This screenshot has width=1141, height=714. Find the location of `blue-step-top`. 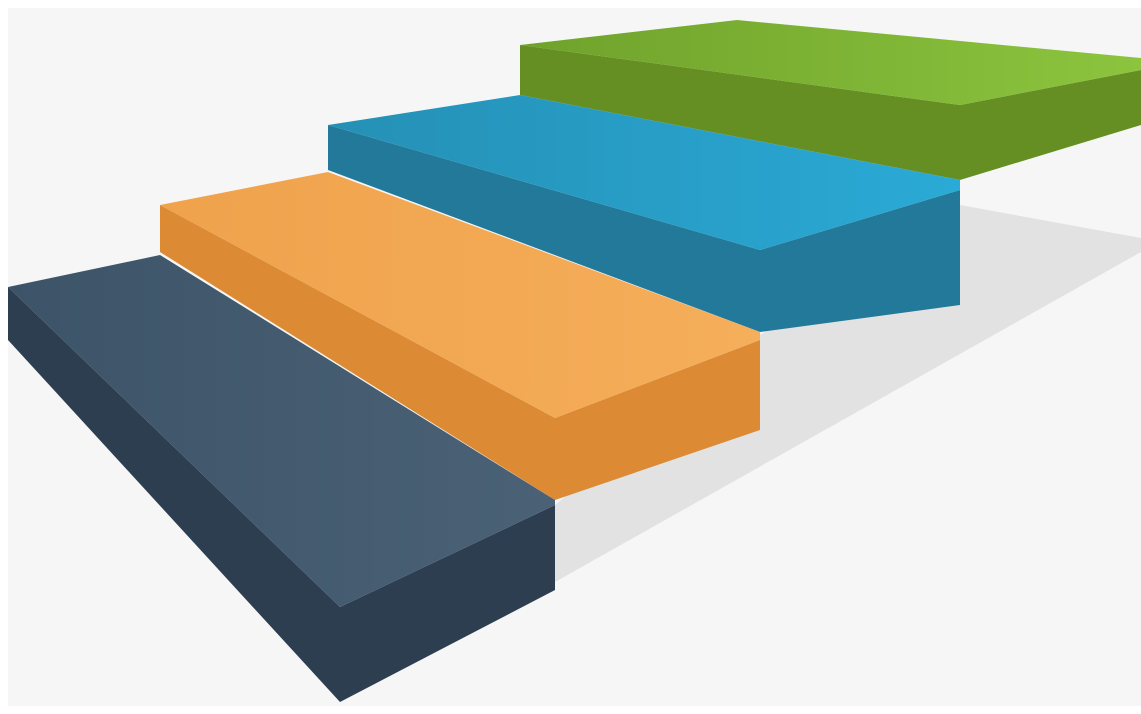

blue-step-top is located at coordinates (644, 172).